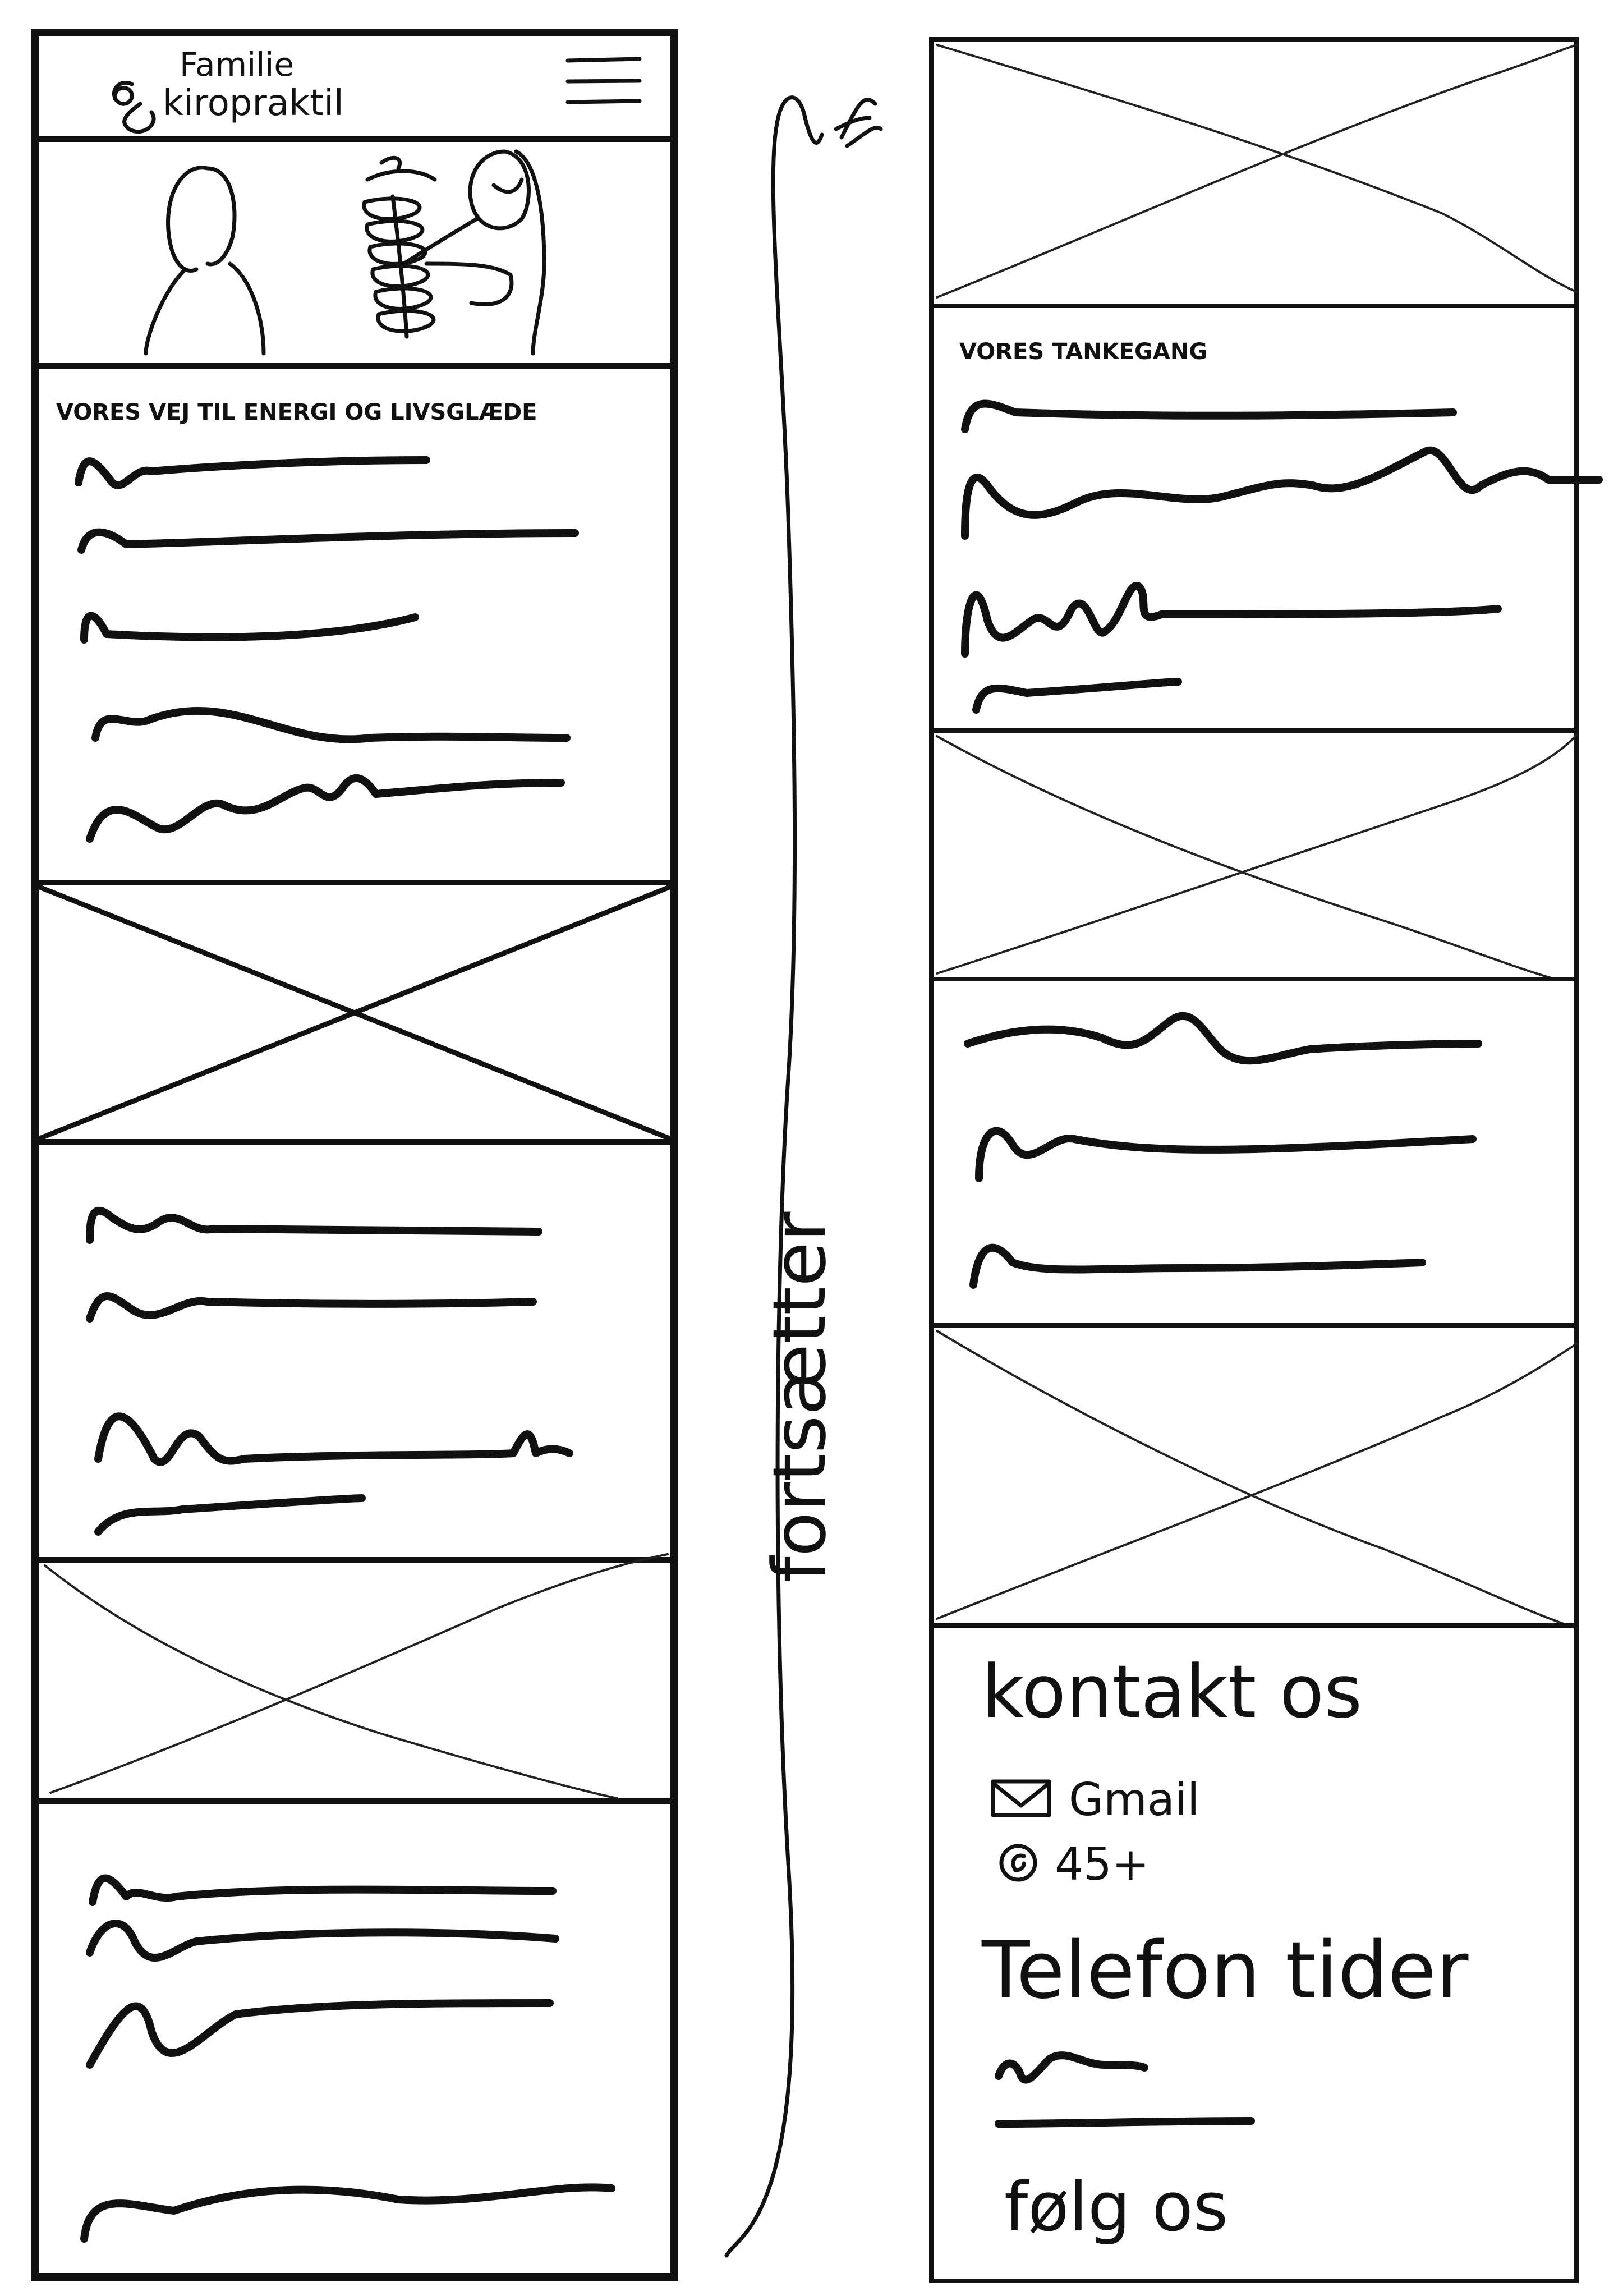  What do you see at coordinates (1102, 1864) in the screenshot?
I see `contact-phone: 45+` at bounding box center [1102, 1864].